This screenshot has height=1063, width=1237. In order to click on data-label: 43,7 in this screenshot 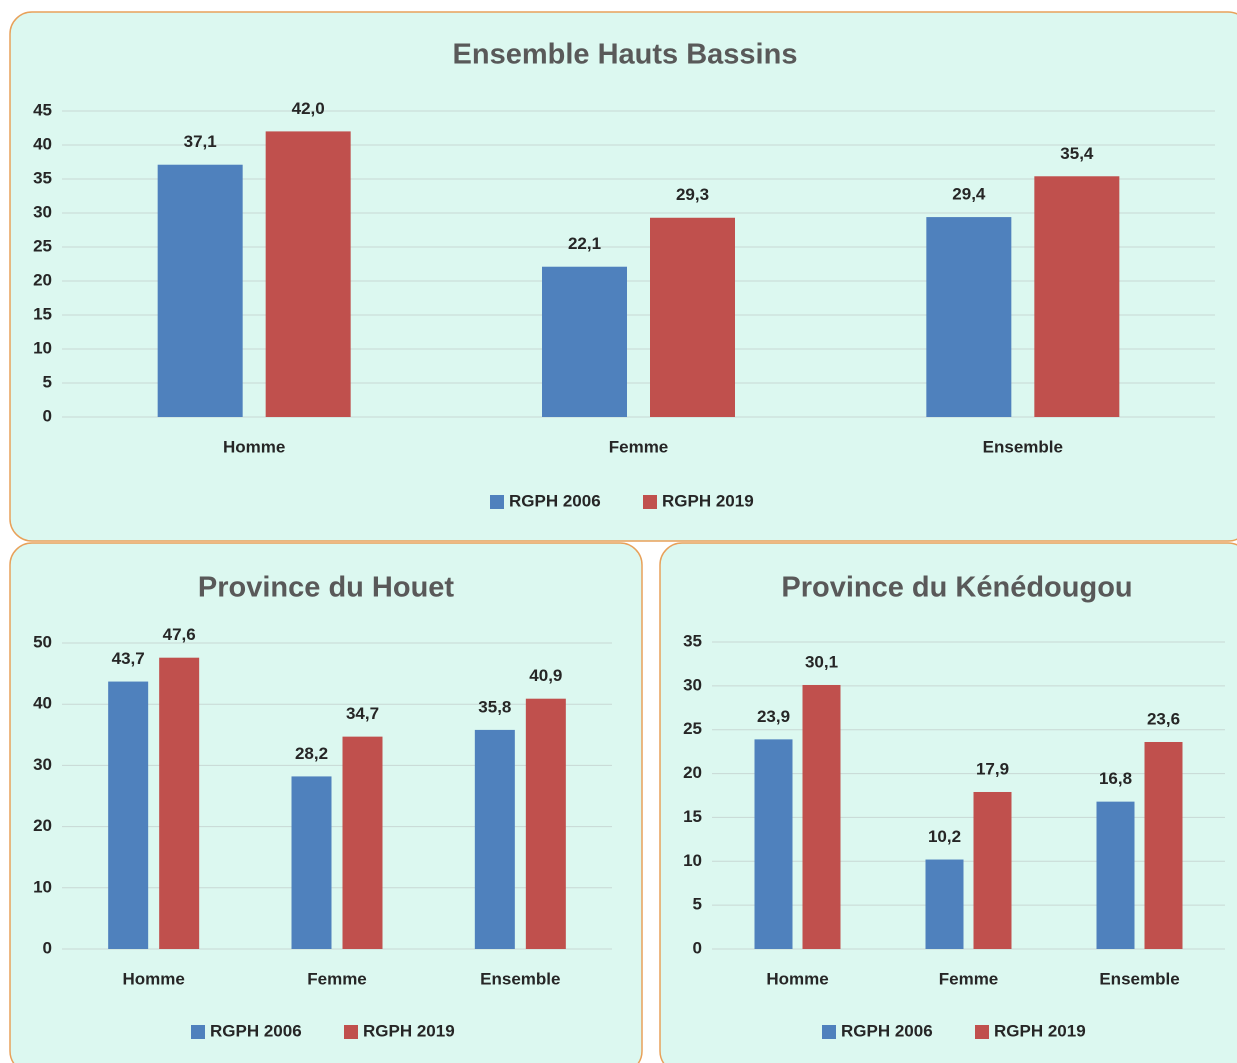, I will do `click(128, 658)`.